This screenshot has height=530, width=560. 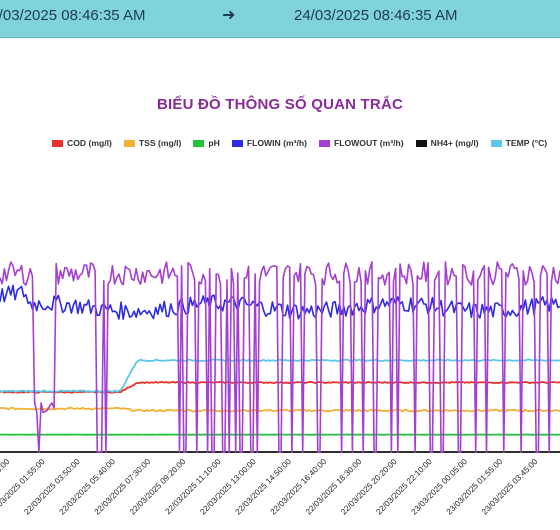 I want to click on arrow-right-icon: ➜, so click(x=229, y=15).